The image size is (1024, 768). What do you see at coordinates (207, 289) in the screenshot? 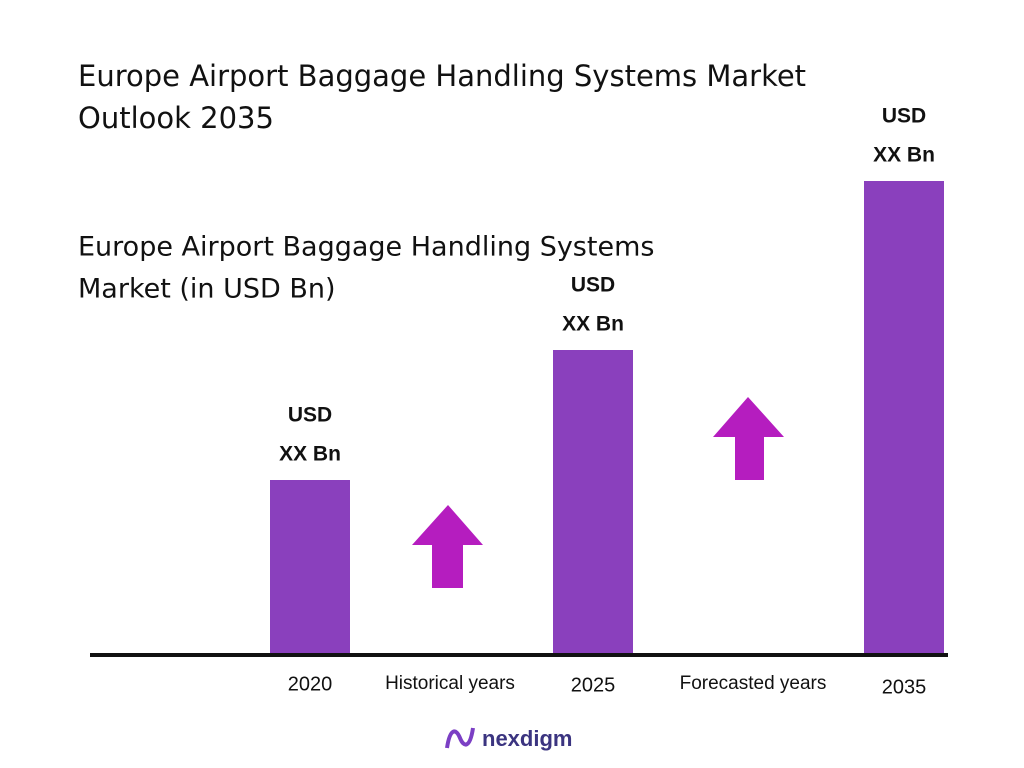
I see `chart-subtitle: Market (in USD Bn)` at bounding box center [207, 289].